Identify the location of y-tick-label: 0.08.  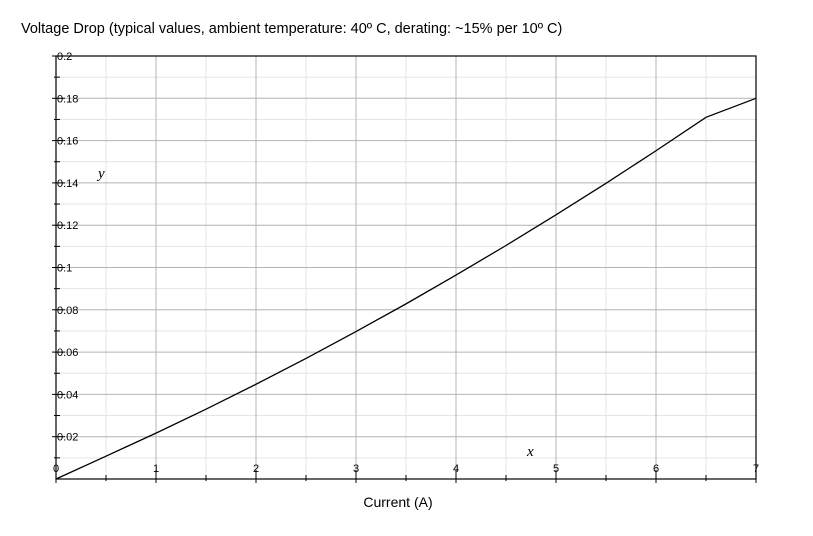
(67, 311).